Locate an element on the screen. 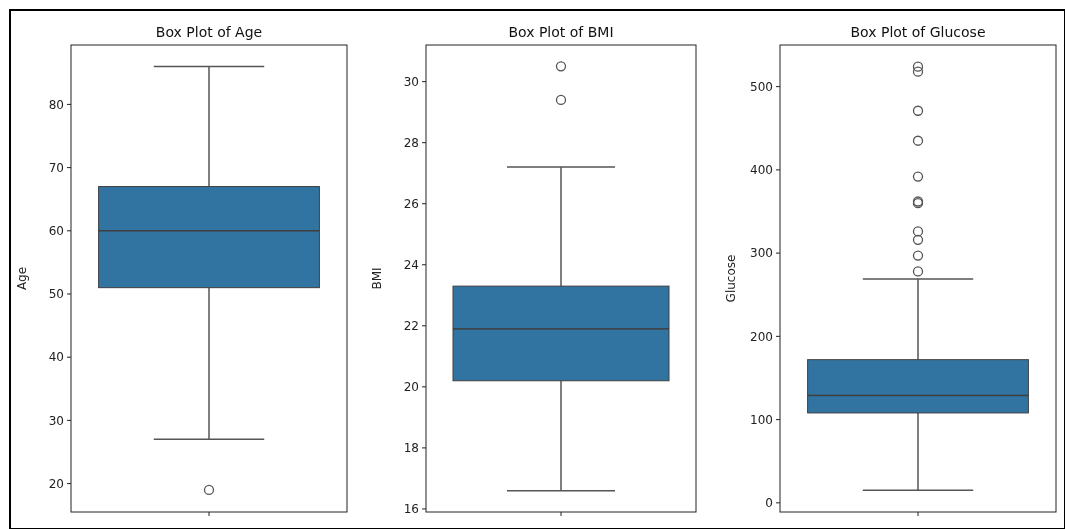 The height and width of the screenshot is (529, 1065). y-tick-label: 300 is located at coordinates (761, 253).